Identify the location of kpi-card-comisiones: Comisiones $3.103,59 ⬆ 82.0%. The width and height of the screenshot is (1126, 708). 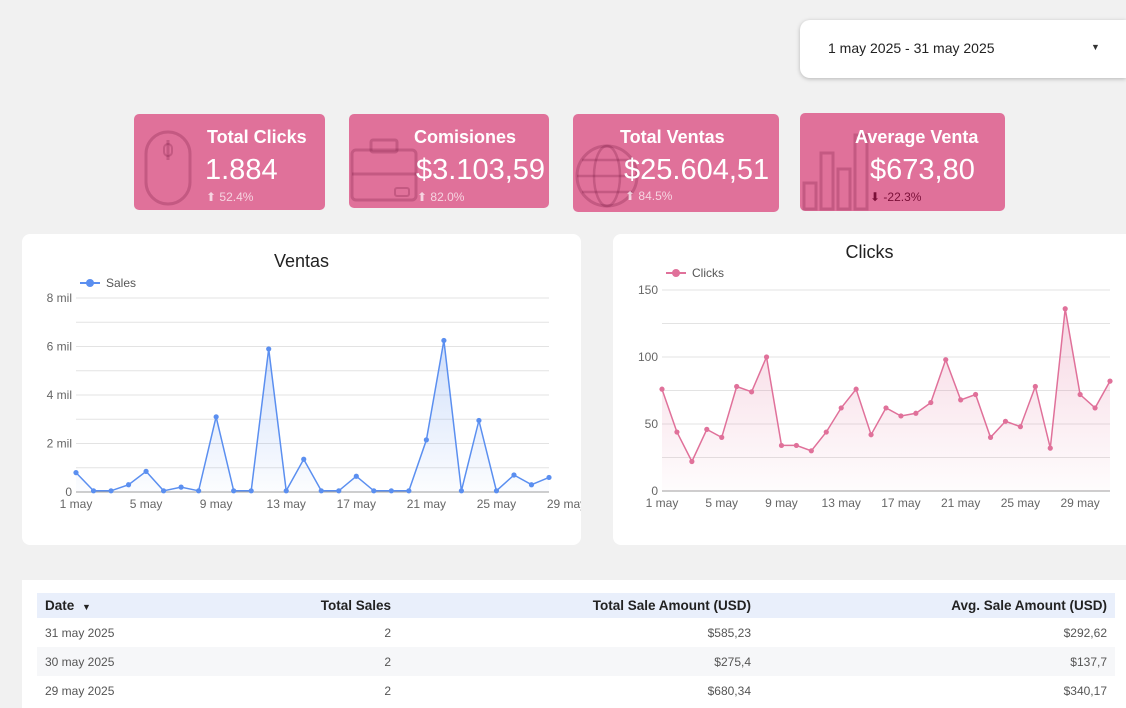
(449, 161).